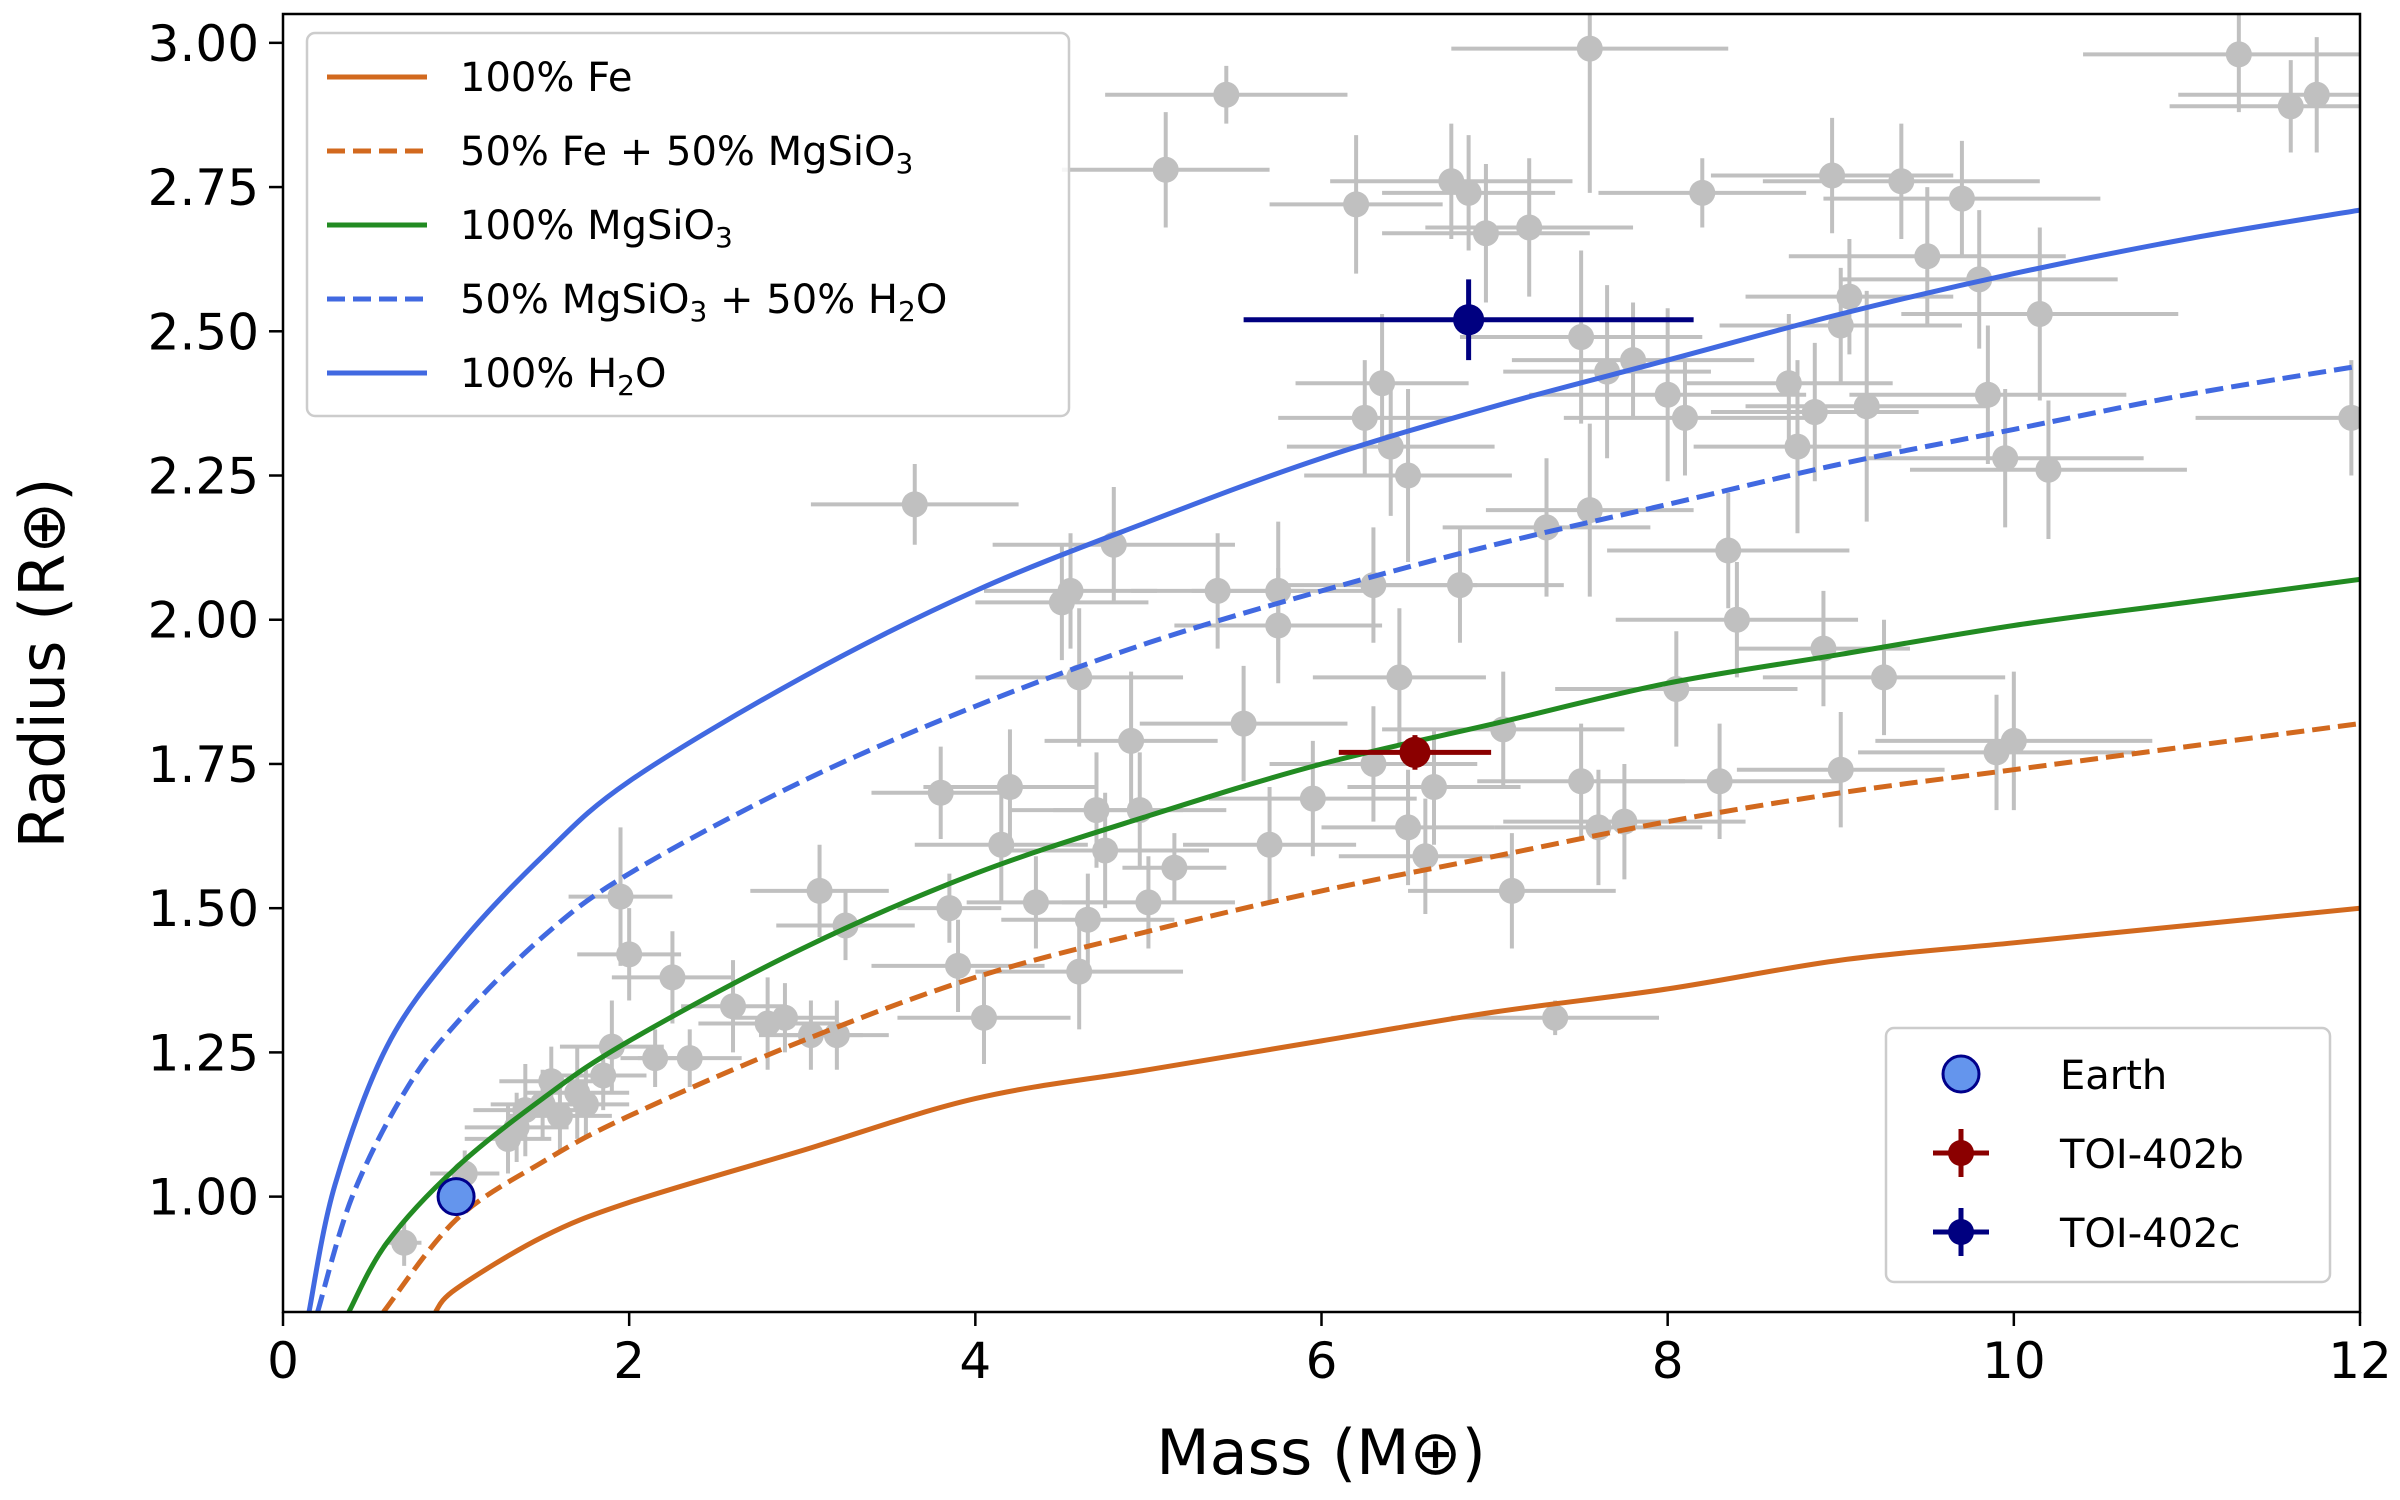  What do you see at coordinates (575, 300) in the screenshot?
I see `legend-text-part: 50% MgSiO` at bounding box center [575, 300].